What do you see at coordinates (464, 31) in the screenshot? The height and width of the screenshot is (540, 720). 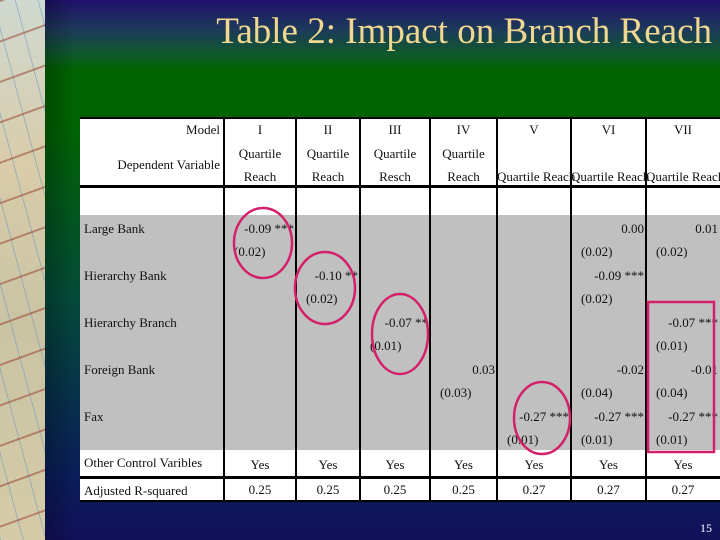 I see `slide-title: Table 2: Impact on Branch Reach` at bounding box center [464, 31].